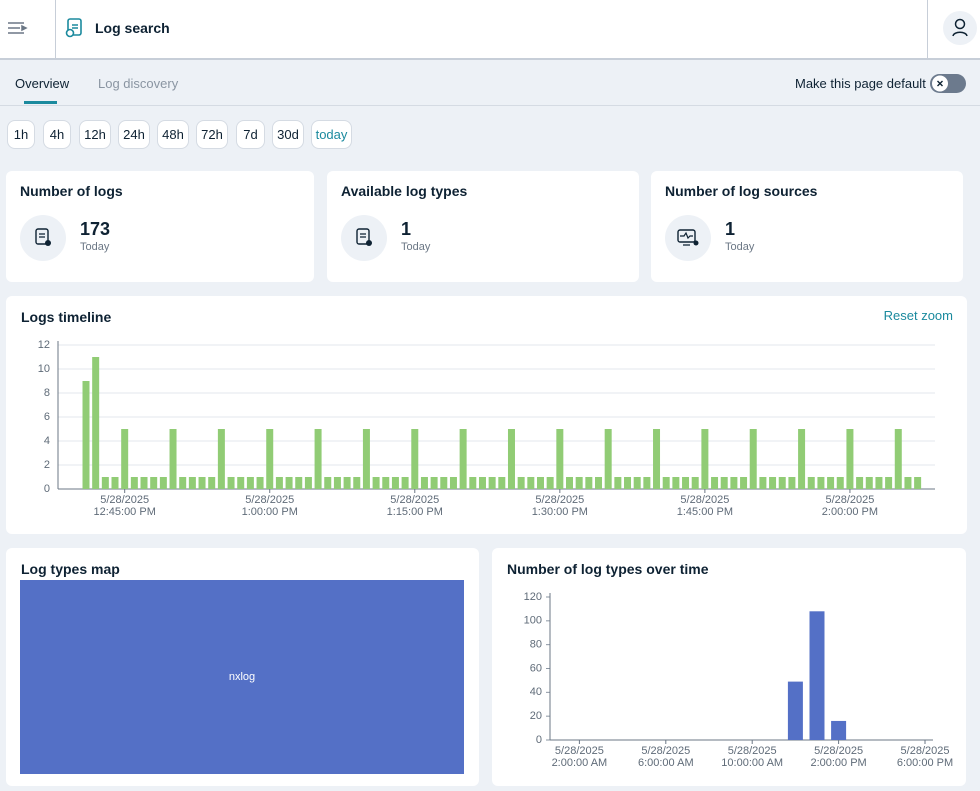 The height and width of the screenshot is (791, 980). What do you see at coordinates (490, 30) in the screenshot?
I see `header: Log search` at bounding box center [490, 30].